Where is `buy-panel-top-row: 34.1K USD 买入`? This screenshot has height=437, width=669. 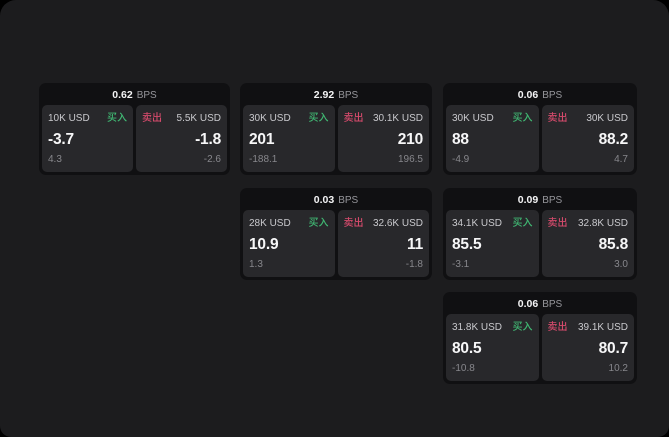 buy-panel-top-row: 34.1K USD 买入 is located at coordinates (492, 223).